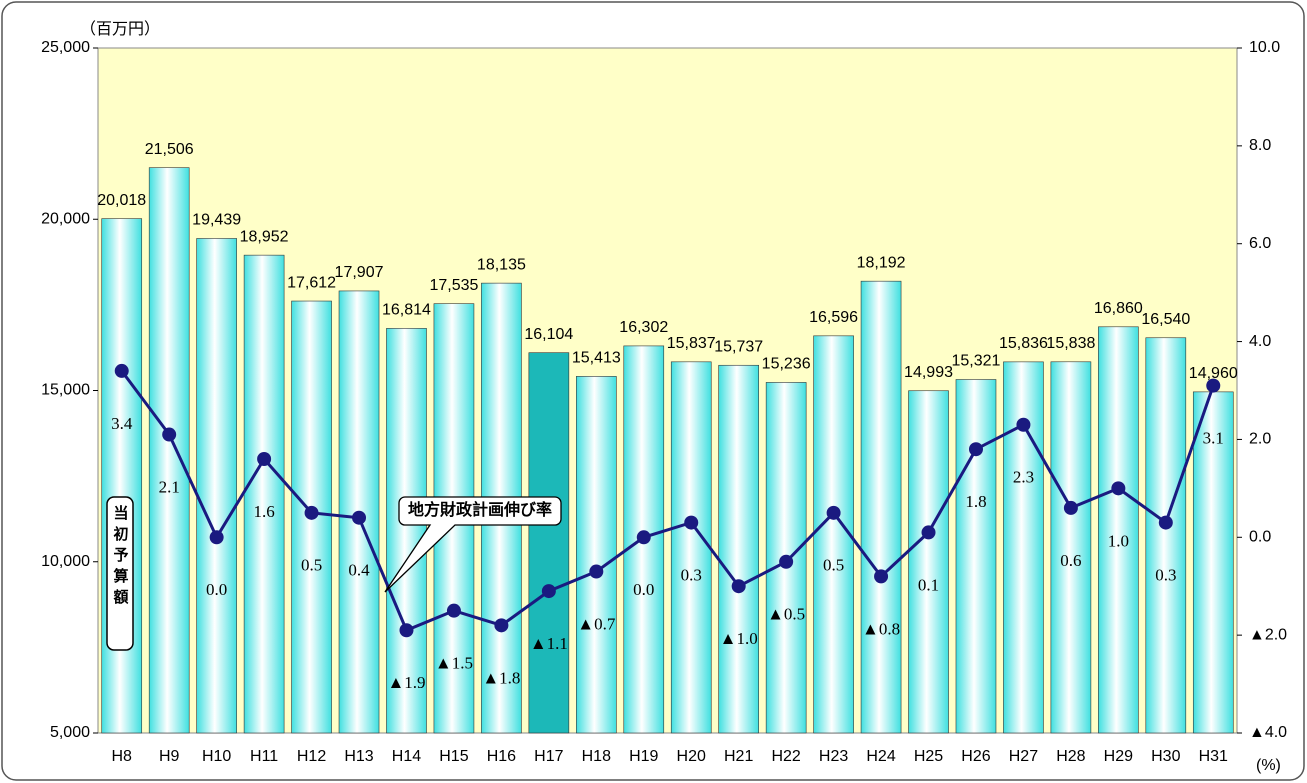 This screenshot has height=783, width=1307. I want to click on bar-value-label: 14,960, so click(1213, 373).